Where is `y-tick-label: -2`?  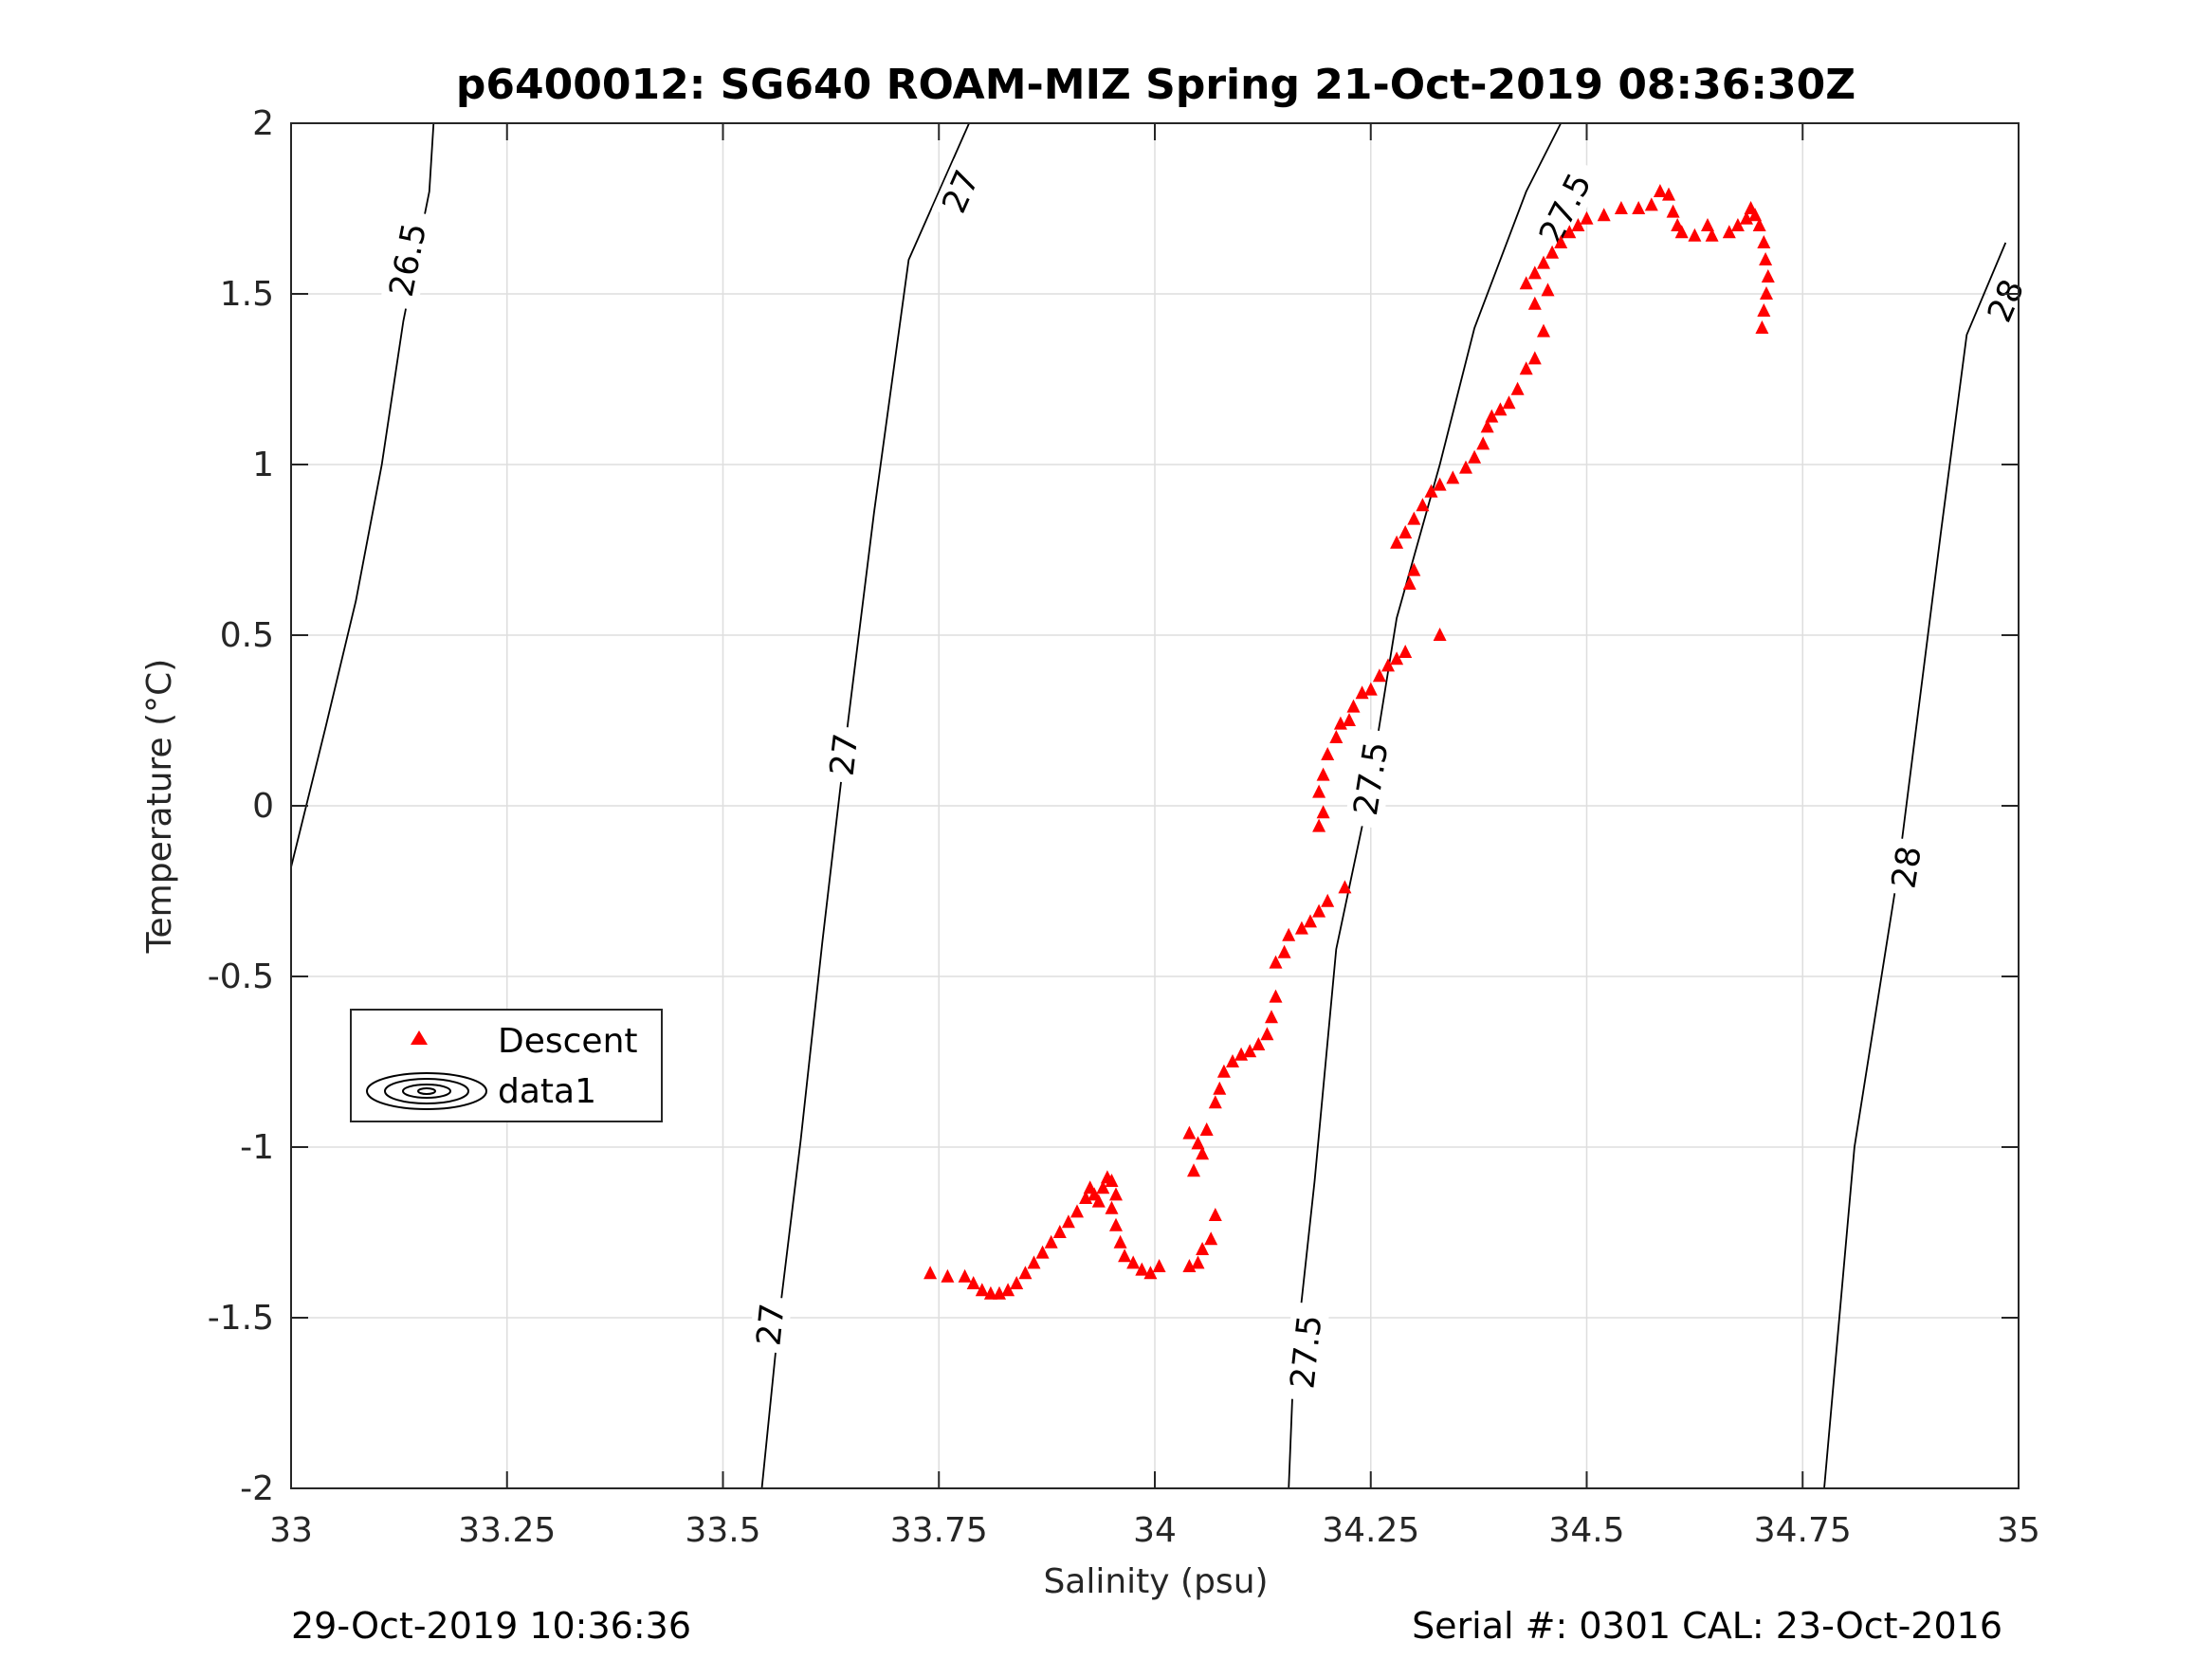 y-tick-label: -2 is located at coordinates (257, 1488).